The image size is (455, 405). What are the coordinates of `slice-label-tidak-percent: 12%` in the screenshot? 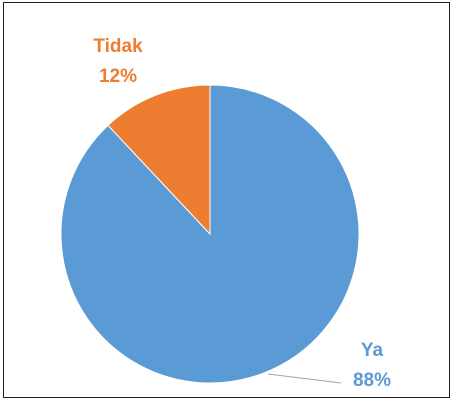 It's located at (118, 76).